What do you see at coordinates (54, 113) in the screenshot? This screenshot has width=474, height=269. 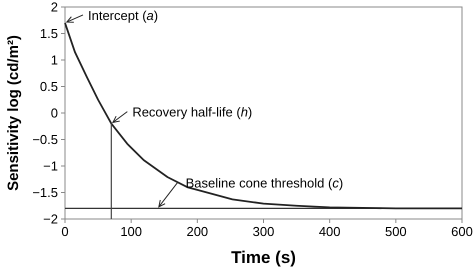 I see `y-tick-label: 0` at bounding box center [54, 113].